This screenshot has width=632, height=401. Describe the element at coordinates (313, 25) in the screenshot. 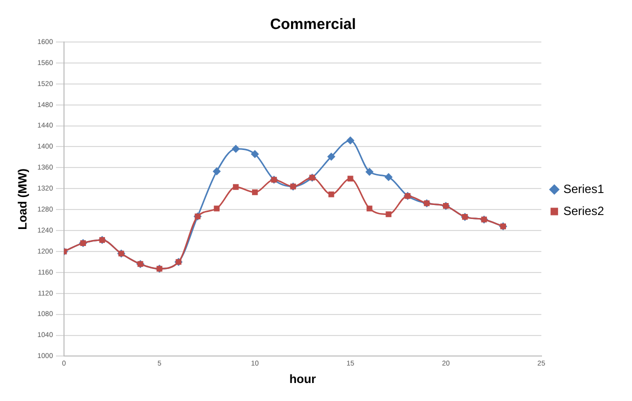

I see `chart-title: Commercial` at that location.